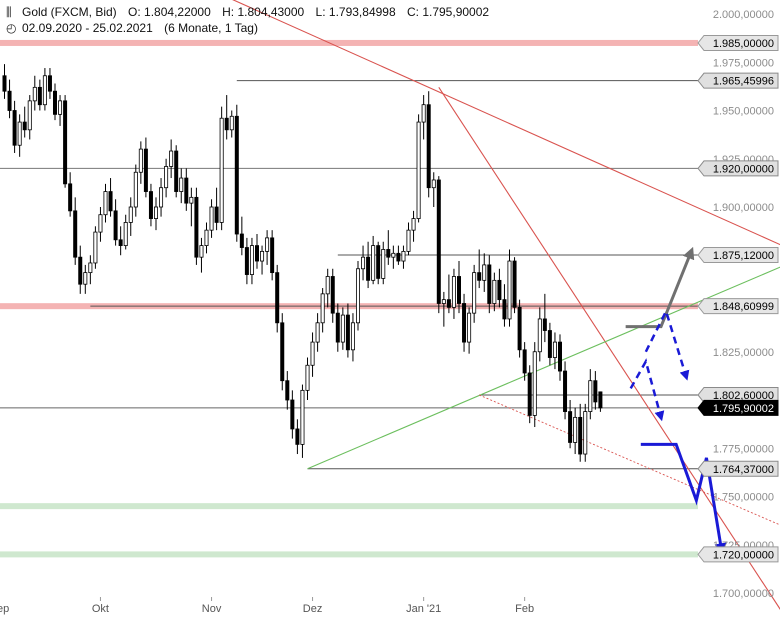 The width and height of the screenshot is (780, 619). Describe the element at coordinates (738, 255) in the screenshot. I see `price-label-box: 1.875,12000` at that location.